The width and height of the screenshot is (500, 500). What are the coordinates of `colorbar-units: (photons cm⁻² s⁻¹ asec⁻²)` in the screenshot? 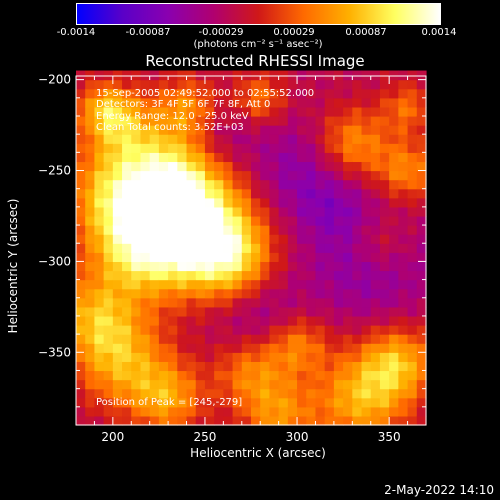 It's located at (258, 44).